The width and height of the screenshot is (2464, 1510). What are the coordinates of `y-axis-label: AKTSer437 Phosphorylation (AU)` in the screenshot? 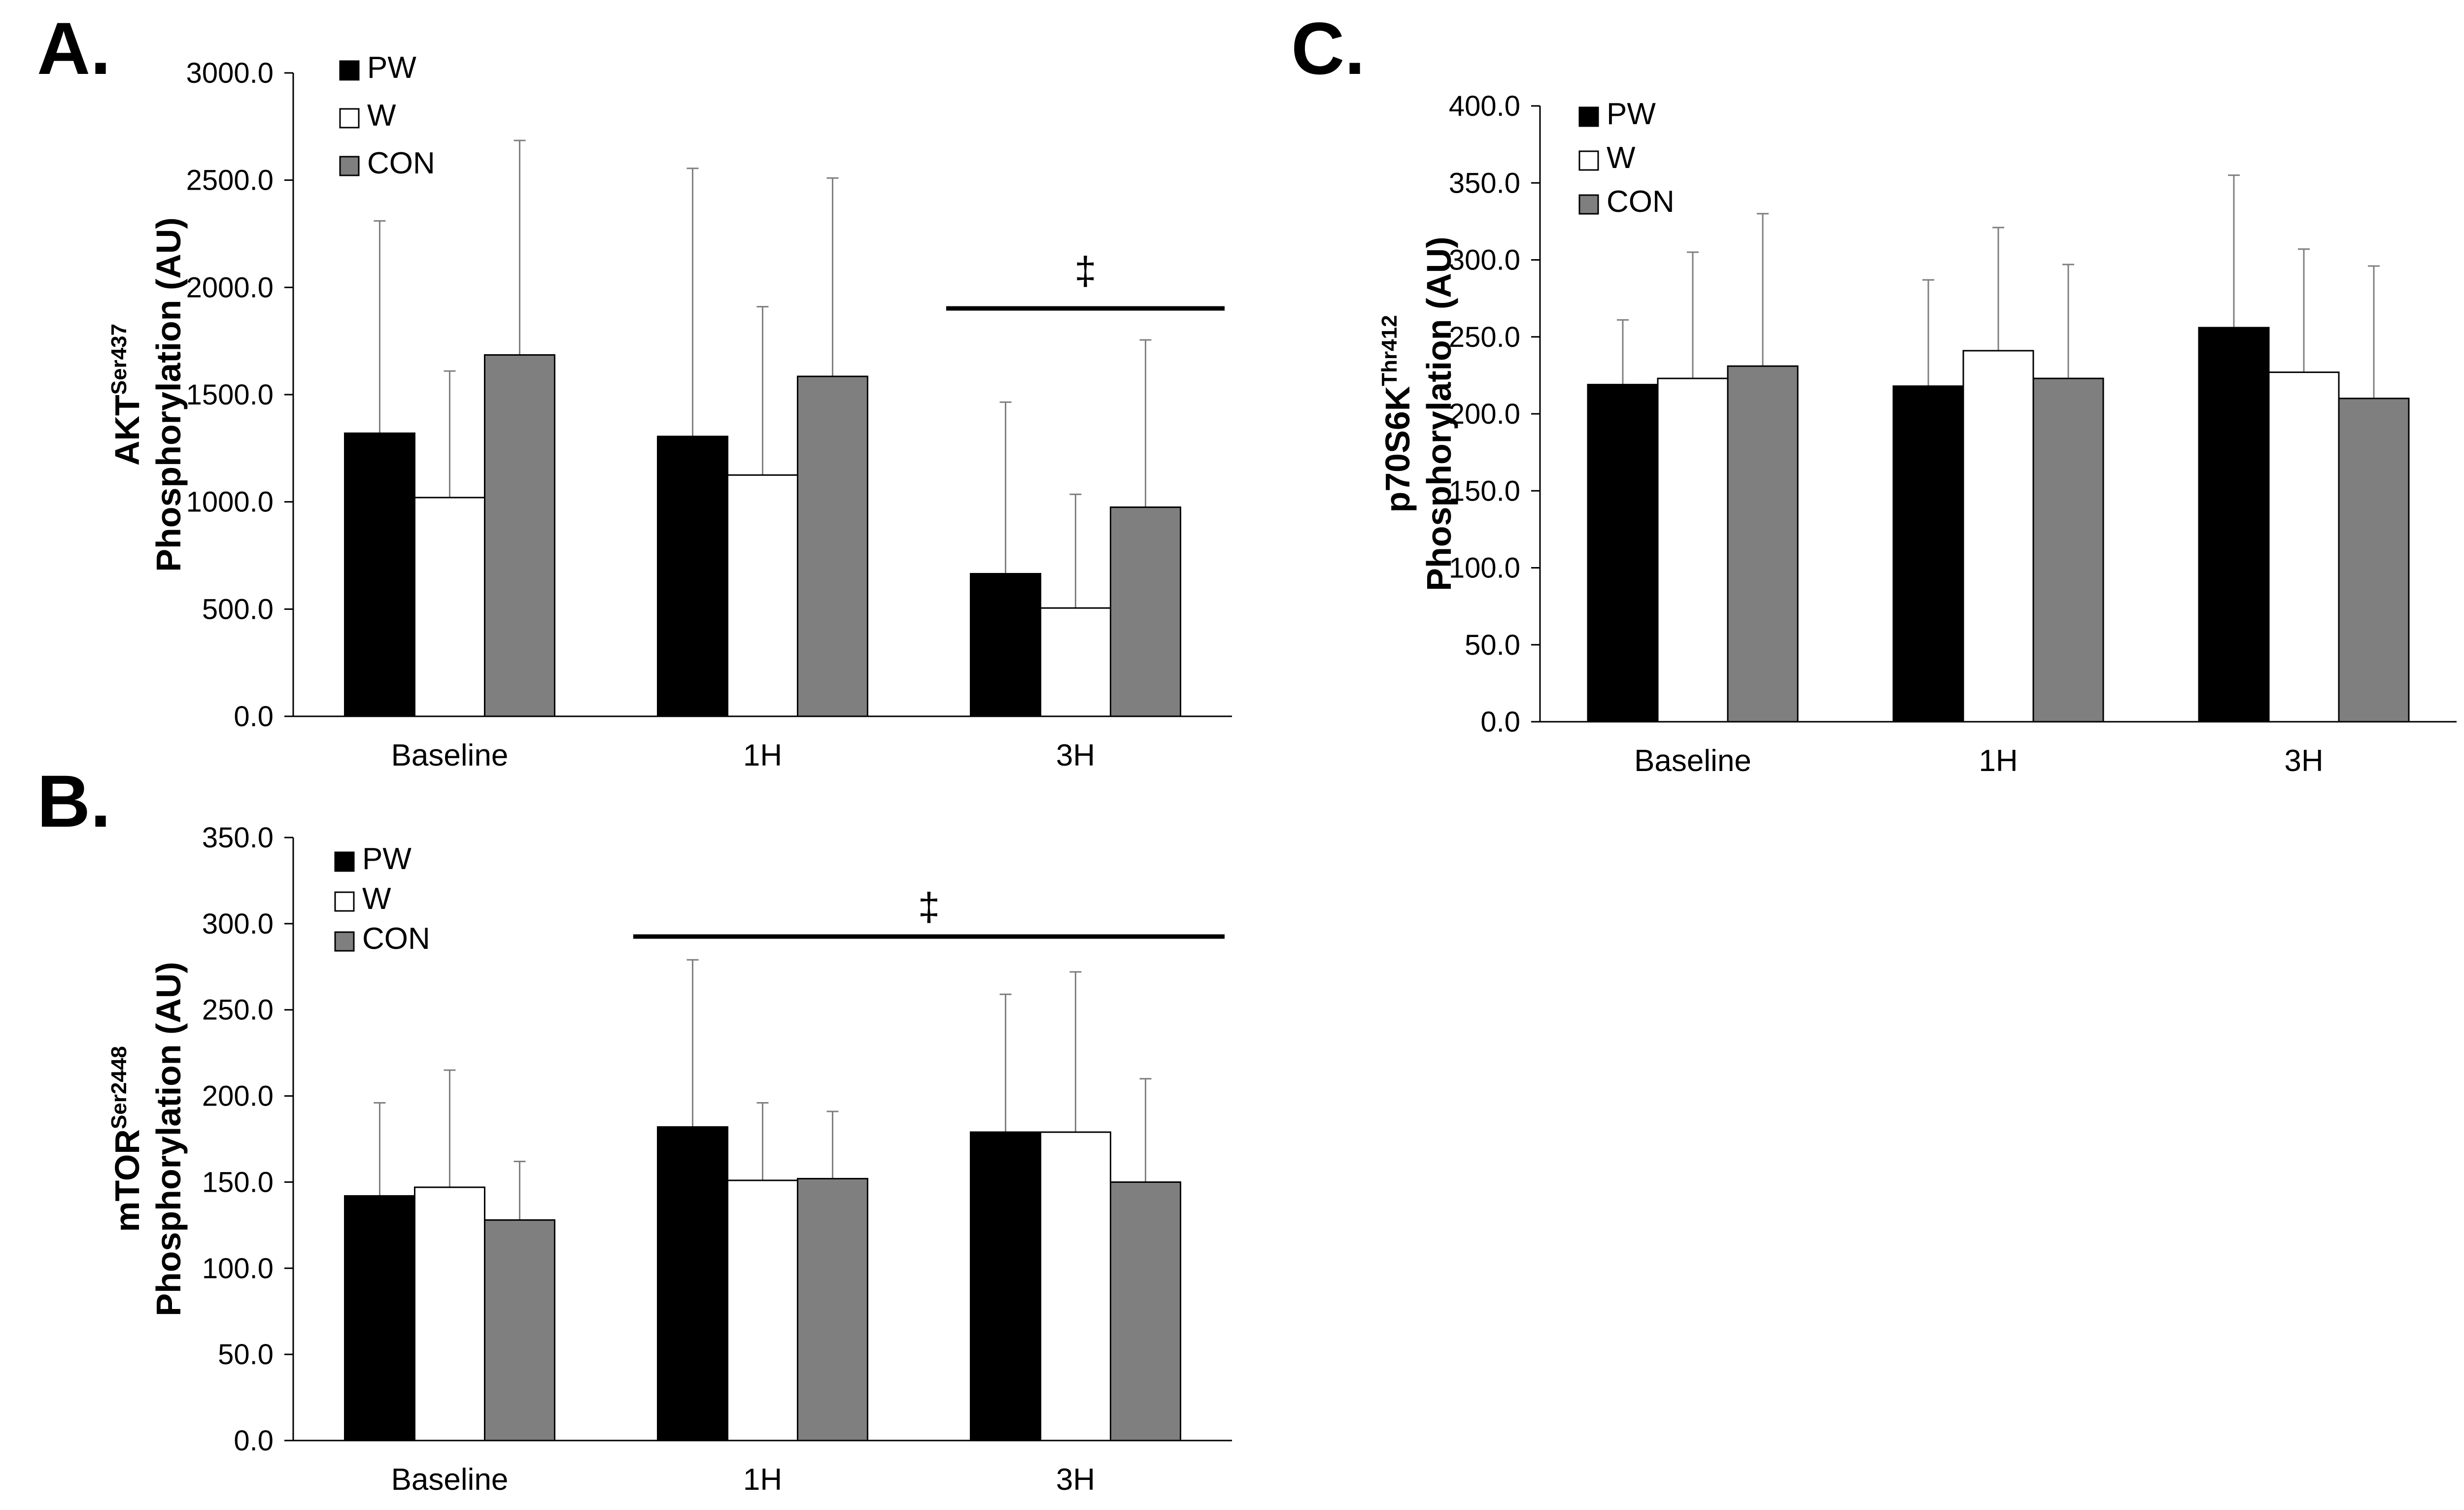 It's located at (147, 394).